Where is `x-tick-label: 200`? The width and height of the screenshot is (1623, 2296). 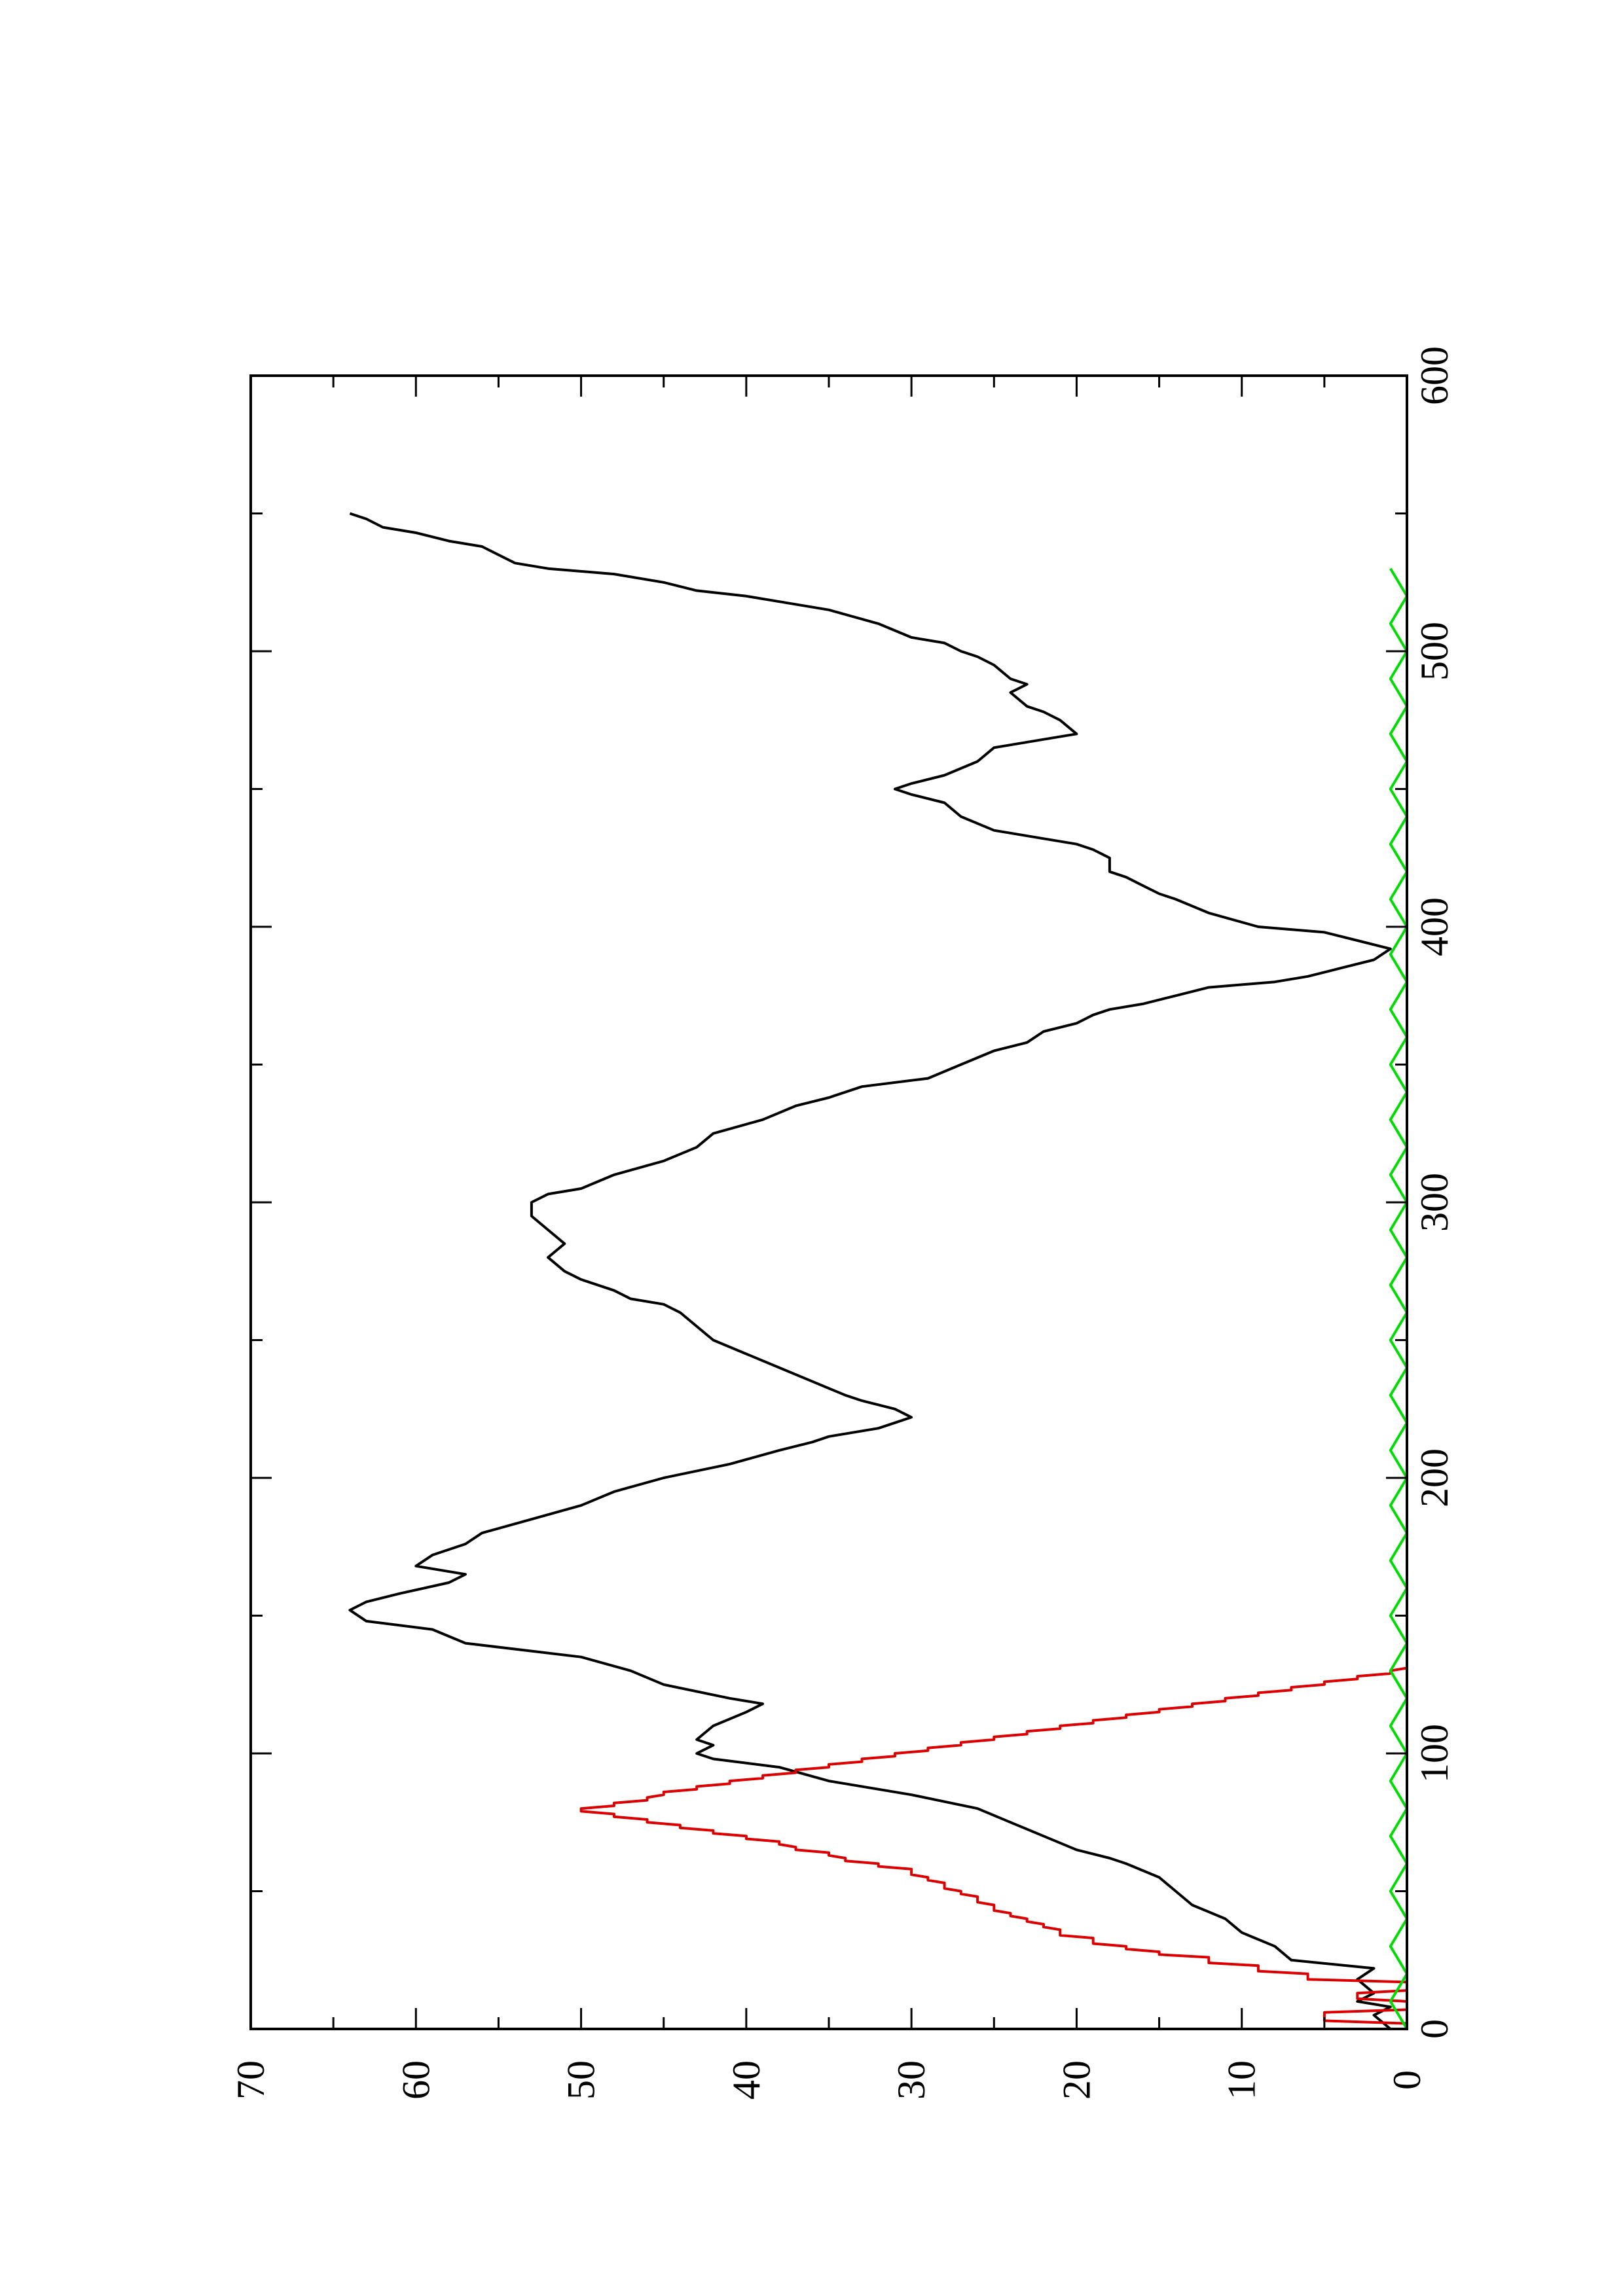
x-tick-label: 200 is located at coordinates (1434, 1477).